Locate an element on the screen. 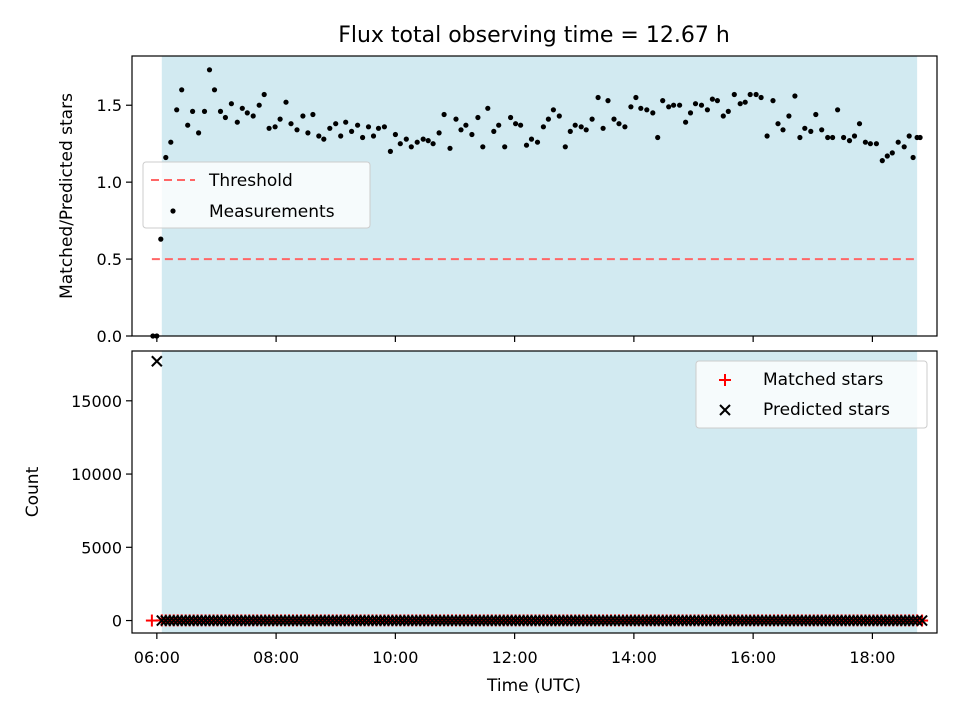 This screenshot has height=720, width=960. predicted-legend-label: Predicted stars is located at coordinates (826, 410).